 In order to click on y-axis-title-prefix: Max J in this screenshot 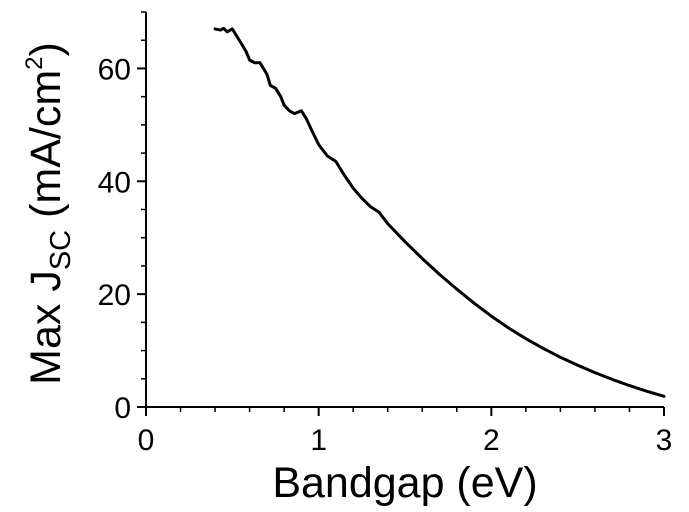, I will do `click(46, 327)`.